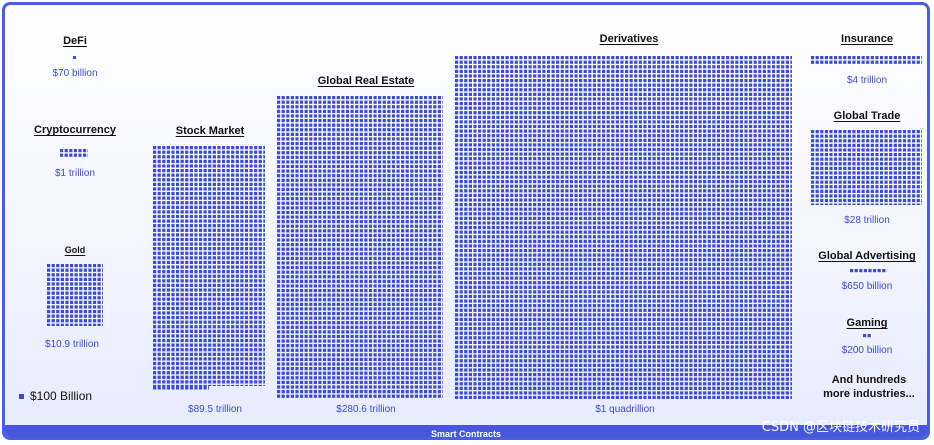 The image size is (934, 445). I want to click on legend: $100 Billion, so click(55, 396).